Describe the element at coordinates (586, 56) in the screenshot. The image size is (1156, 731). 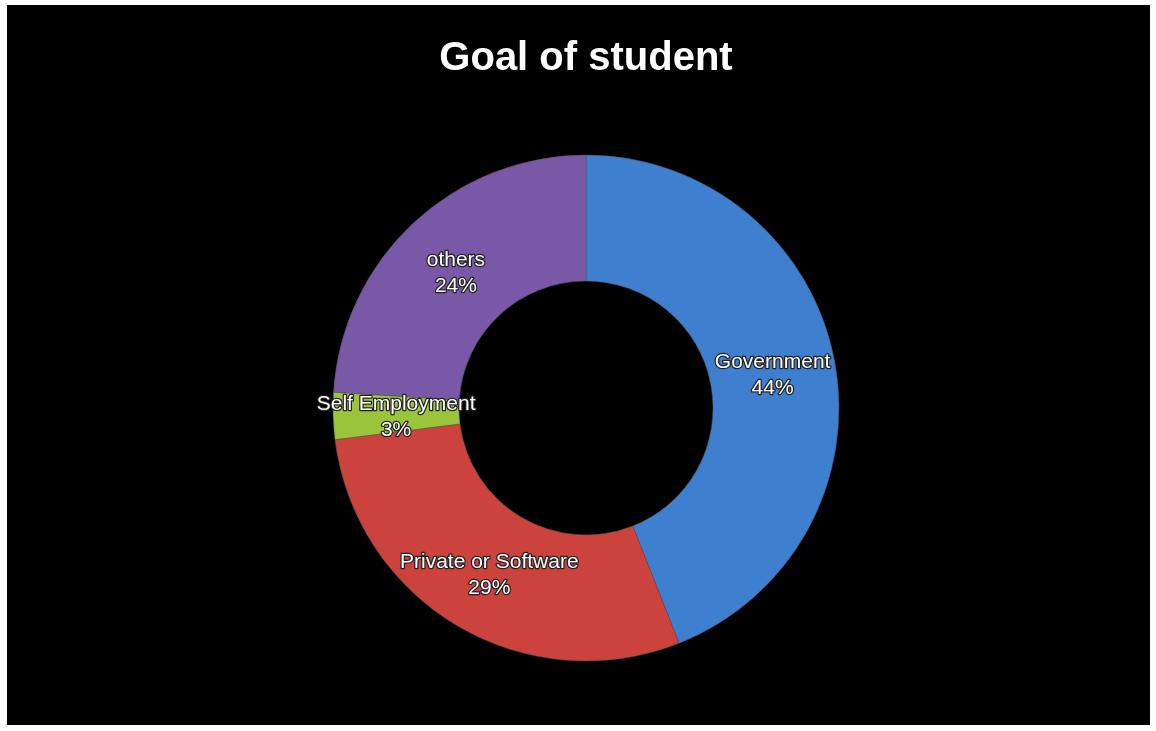
I see `chart-title: Goal of student` at that location.